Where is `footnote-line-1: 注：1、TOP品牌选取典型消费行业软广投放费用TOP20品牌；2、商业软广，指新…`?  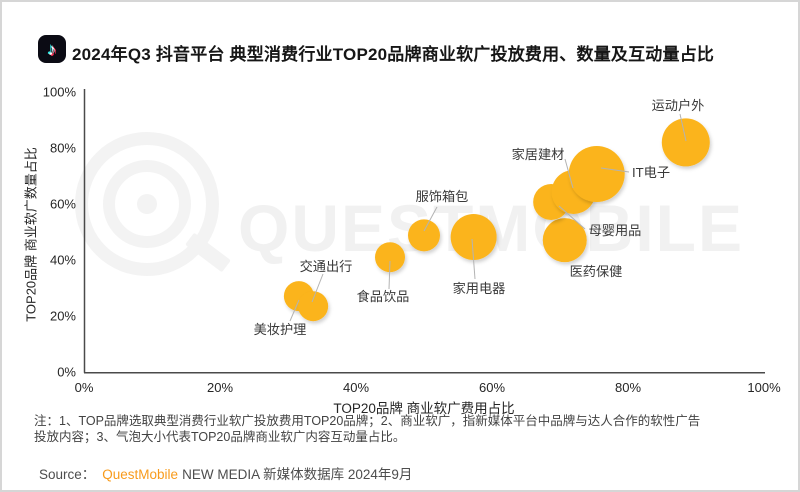
footnote-line-1: 注：1、TOP品牌选取典型消费行业软广投放费用TOP20品牌；2、商业软广，指新… is located at coordinates (367, 421).